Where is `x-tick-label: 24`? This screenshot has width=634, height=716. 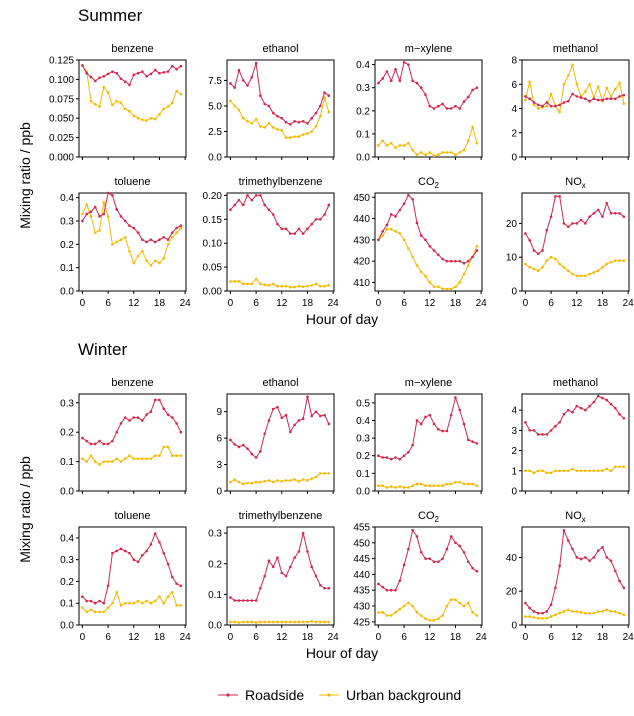 x-tick-label: 24 is located at coordinates (482, 637).